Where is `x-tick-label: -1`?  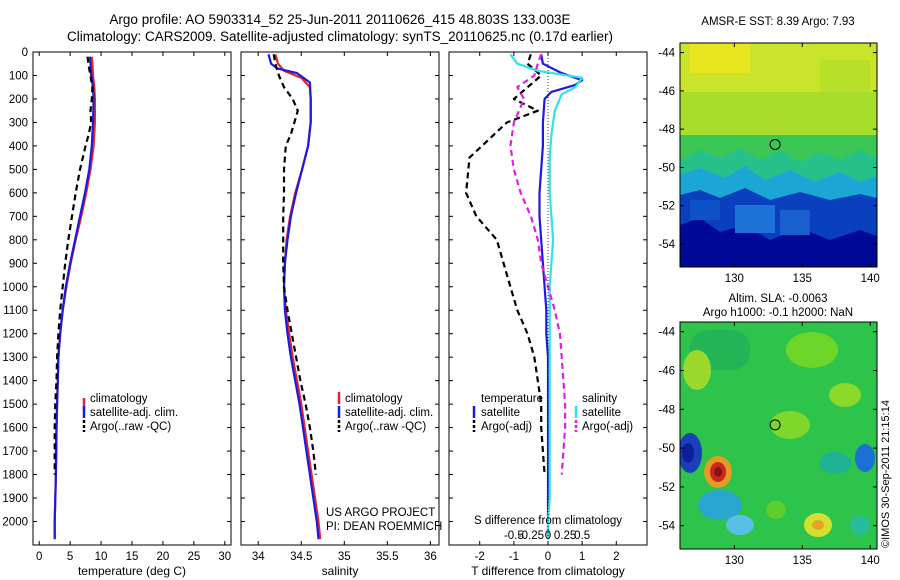
x-tick-label: -1 is located at coordinates (514, 557).